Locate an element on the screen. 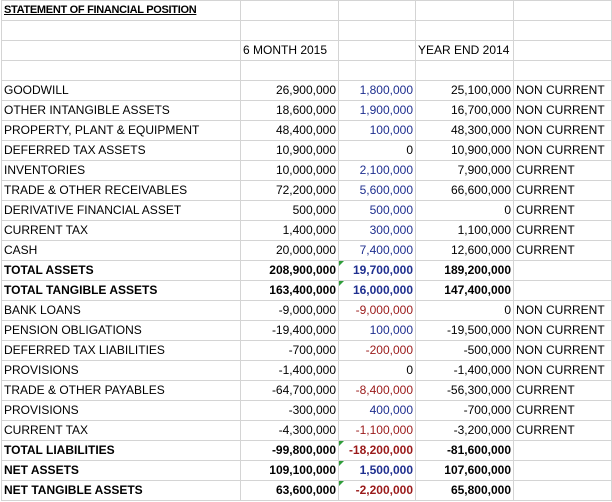 The image size is (612, 502). value-2015-cell: 500,000 is located at coordinates (290, 211).